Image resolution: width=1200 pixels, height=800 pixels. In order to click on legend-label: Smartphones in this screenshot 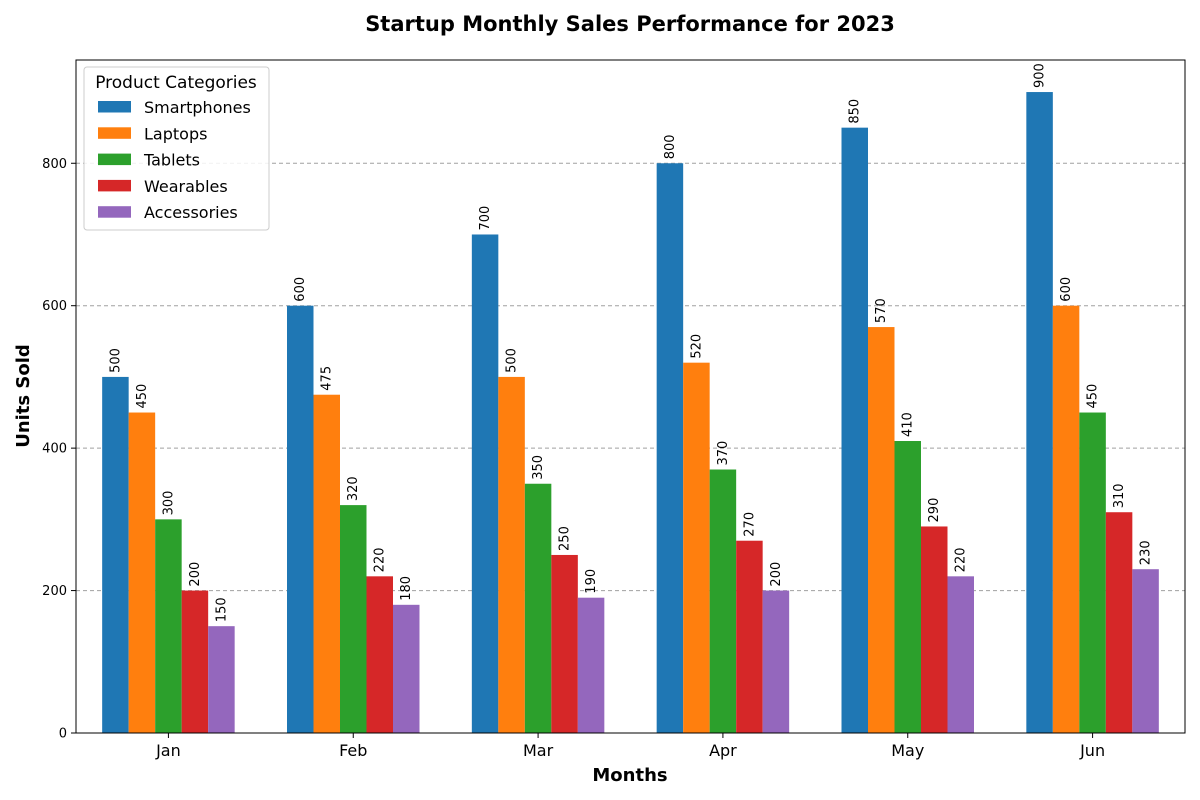, I will do `click(197, 107)`.